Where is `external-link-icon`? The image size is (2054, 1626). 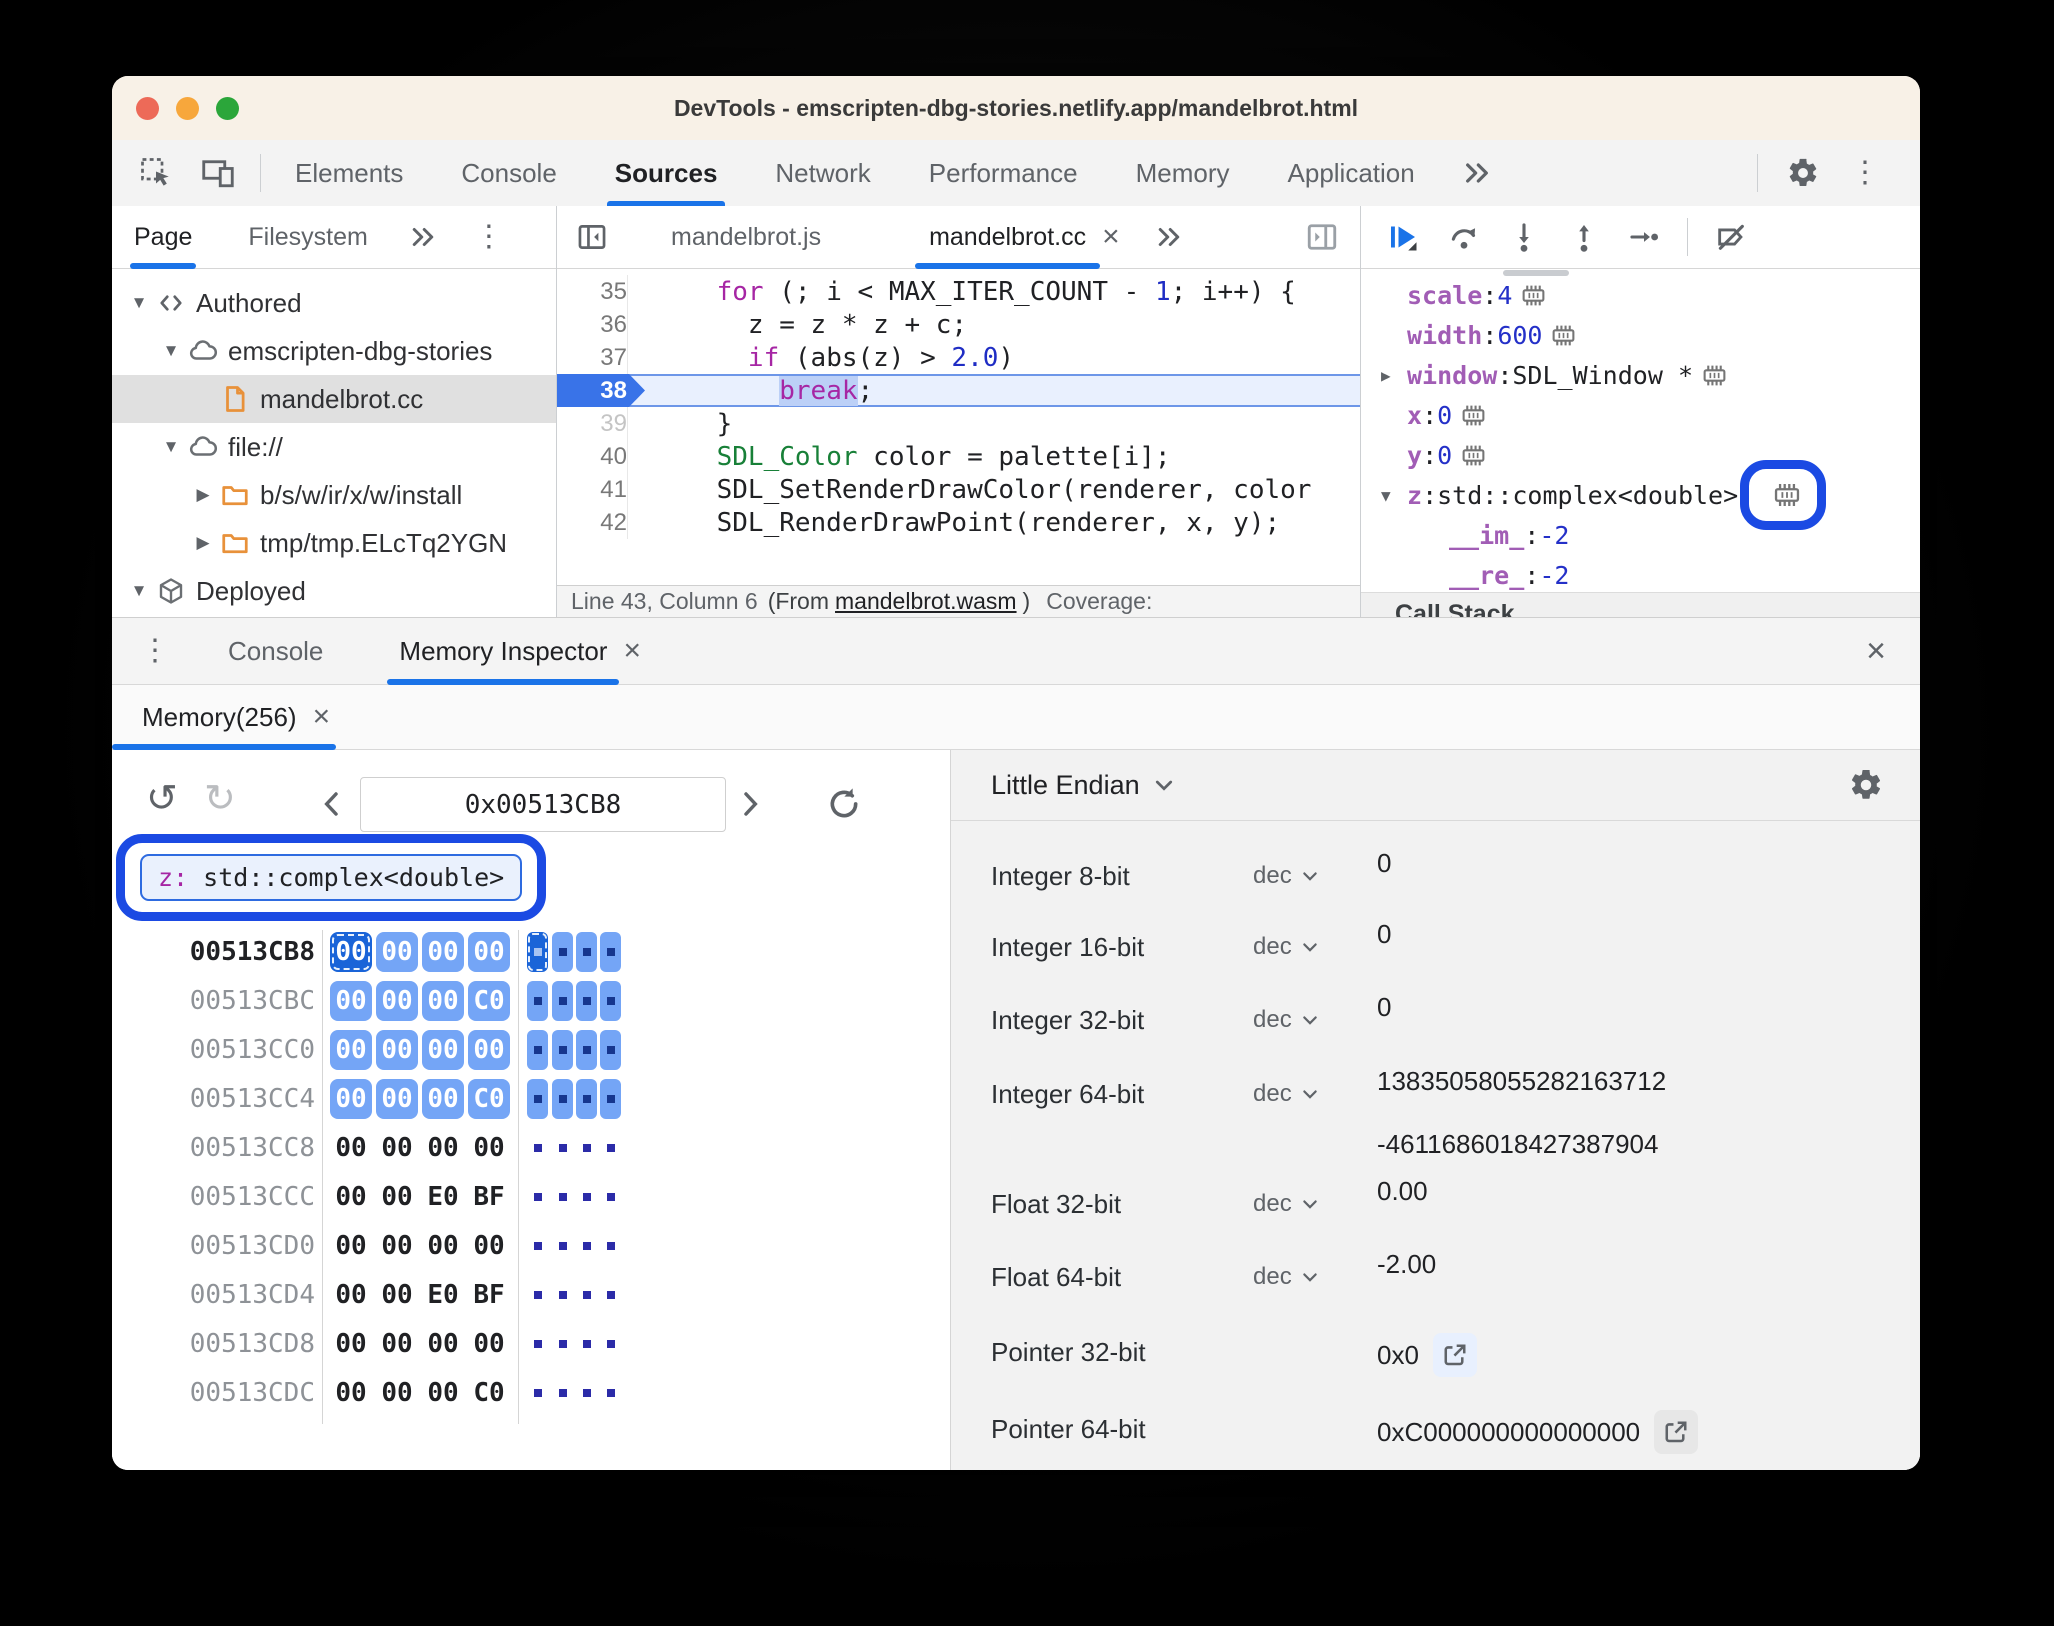 external-link-icon is located at coordinates (1676, 1432).